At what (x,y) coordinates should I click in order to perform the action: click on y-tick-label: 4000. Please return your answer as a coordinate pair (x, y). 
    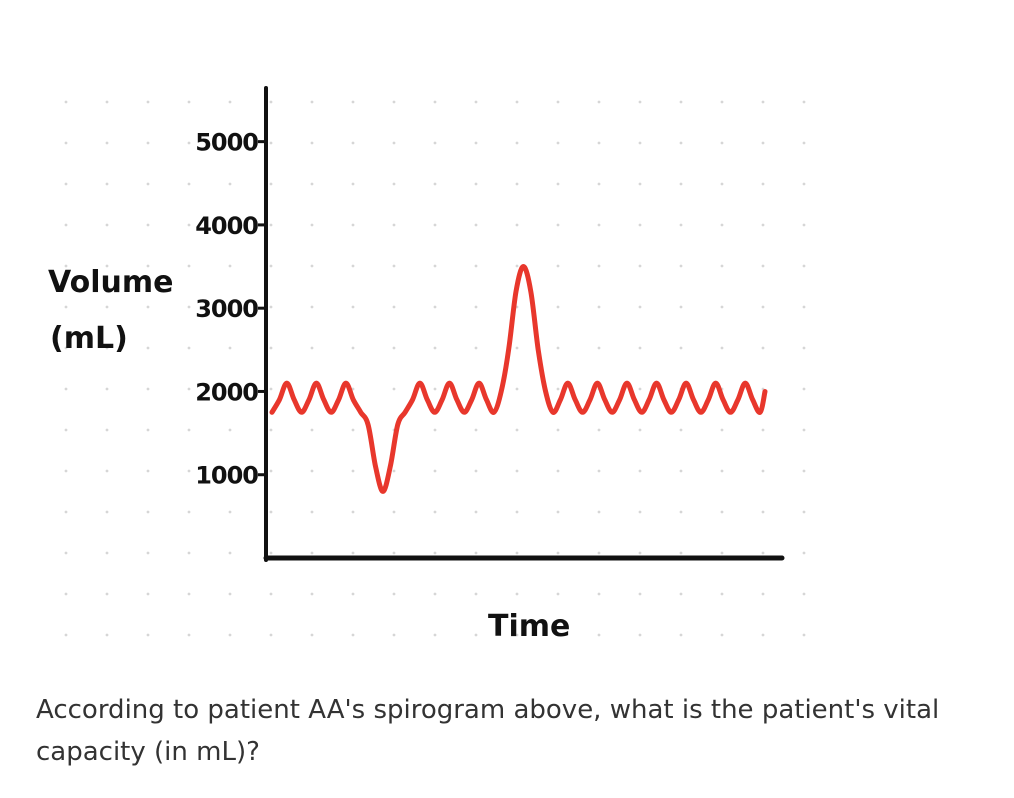
    Looking at the image, I should click on (226, 226).